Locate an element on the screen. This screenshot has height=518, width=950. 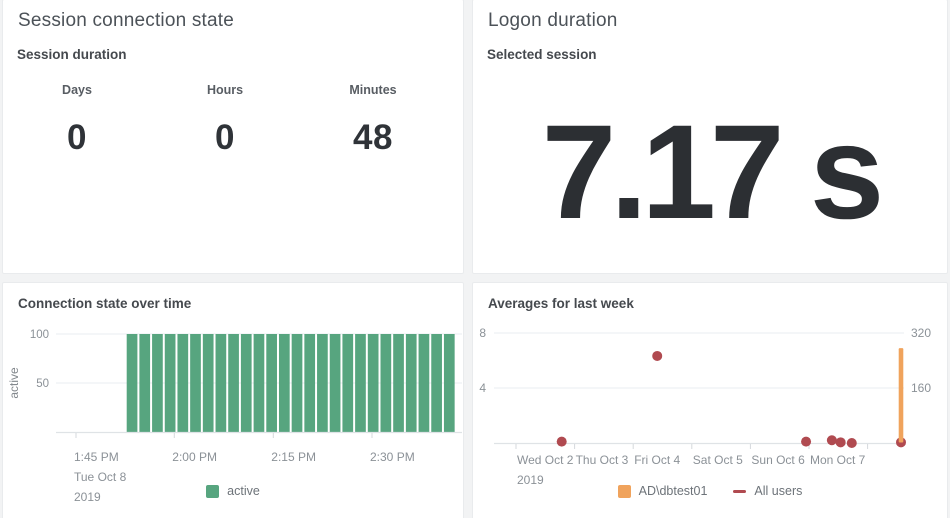
legend-item-all-users: All users is located at coordinates (767, 491).